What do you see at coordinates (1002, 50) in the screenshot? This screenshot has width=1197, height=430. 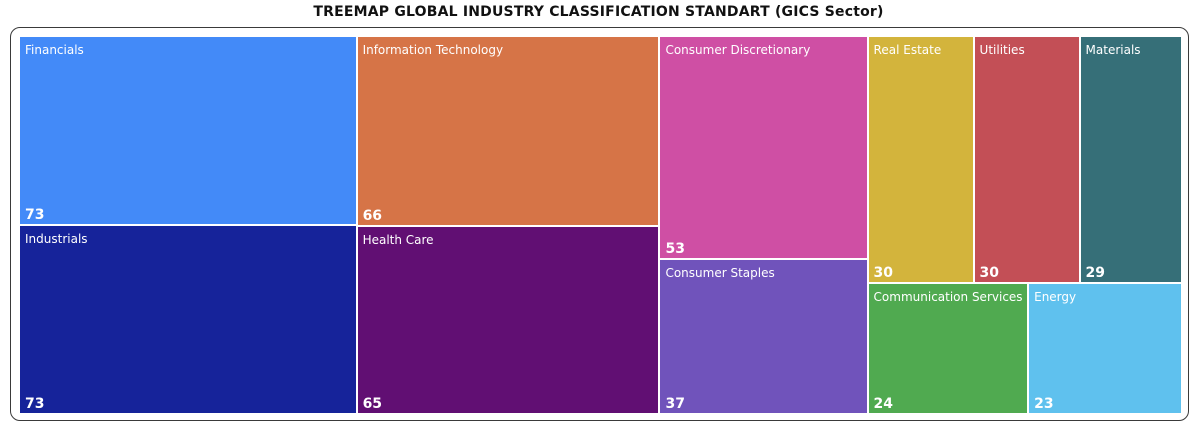 I see `tile-label: Utilities` at bounding box center [1002, 50].